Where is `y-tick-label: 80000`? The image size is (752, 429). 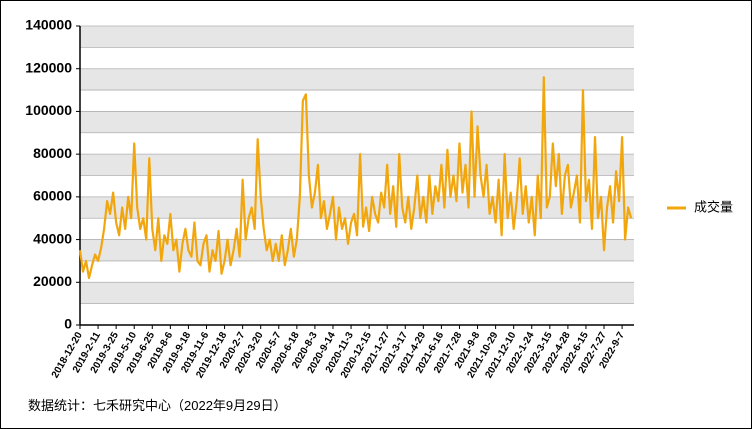 y-tick-label: 80000 is located at coordinates (52, 153).